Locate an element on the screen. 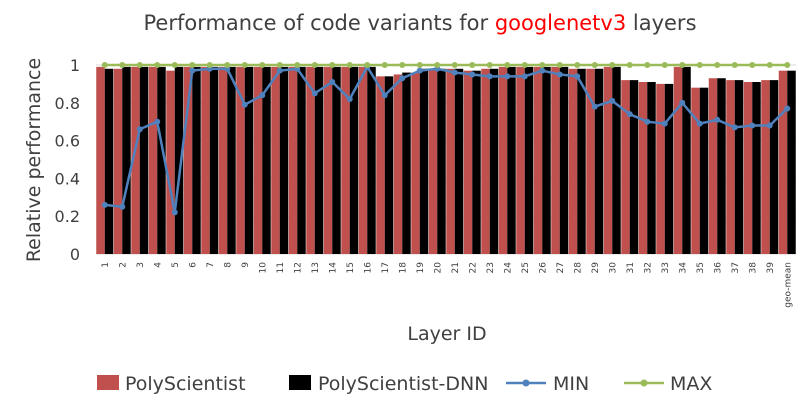  x-tick-label: 39 is located at coordinates (771, 268).